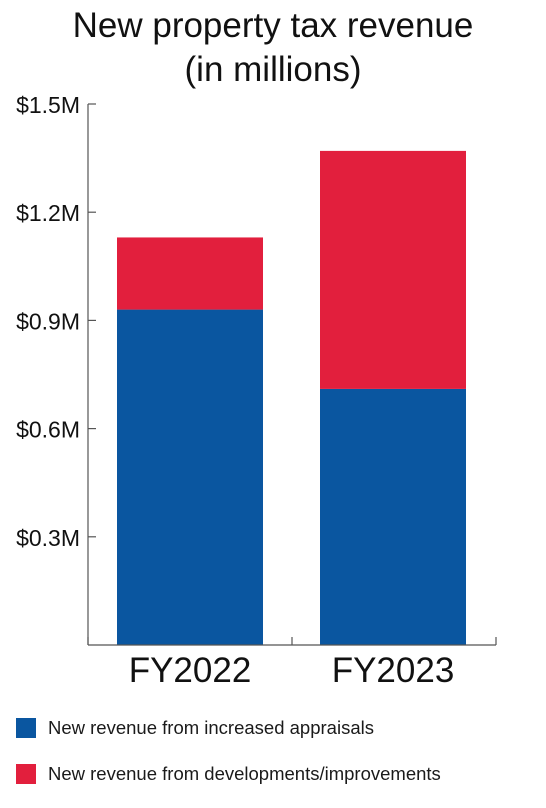 This screenshot has width=546, height=808. Describe the element at coordinates (190, 670) in the screenshot. I see `x-category-label: FY2022` at that location.